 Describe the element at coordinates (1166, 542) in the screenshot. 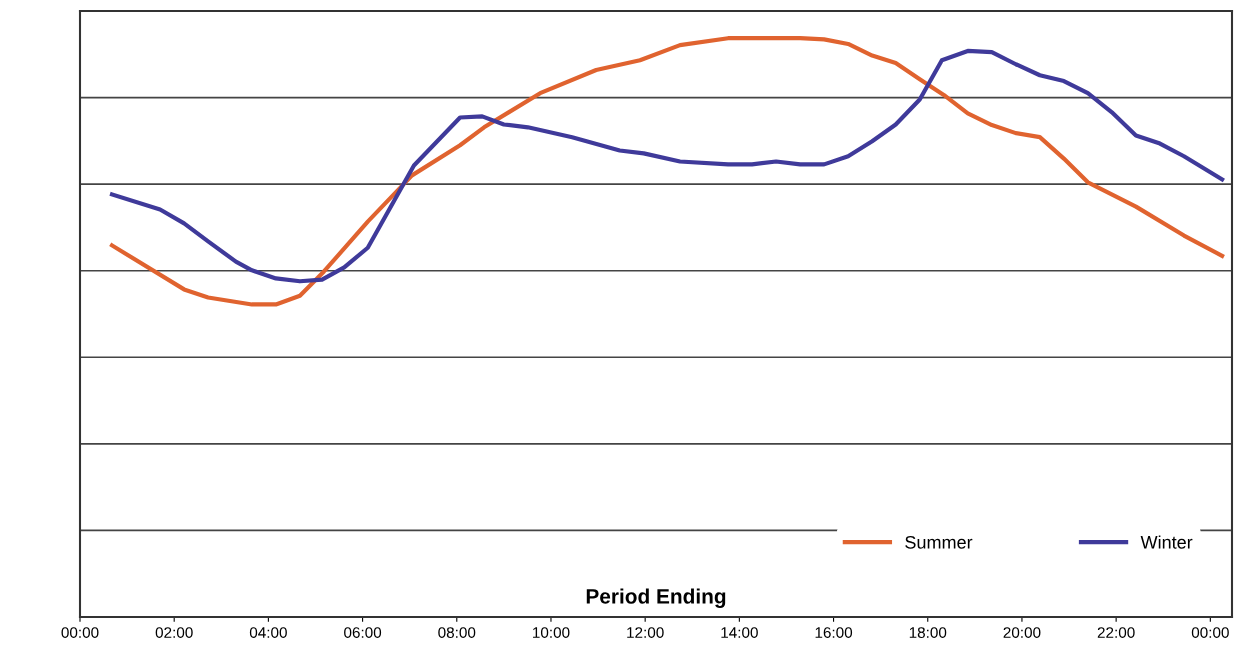

I see `legend-label: Winter` at that location.